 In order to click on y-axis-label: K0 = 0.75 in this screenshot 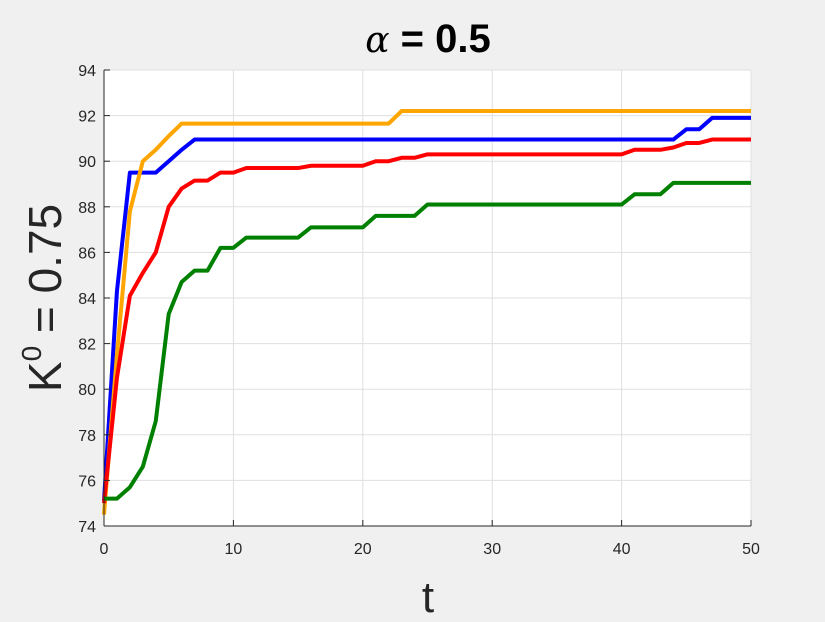, I will do `click(43, 298)`.